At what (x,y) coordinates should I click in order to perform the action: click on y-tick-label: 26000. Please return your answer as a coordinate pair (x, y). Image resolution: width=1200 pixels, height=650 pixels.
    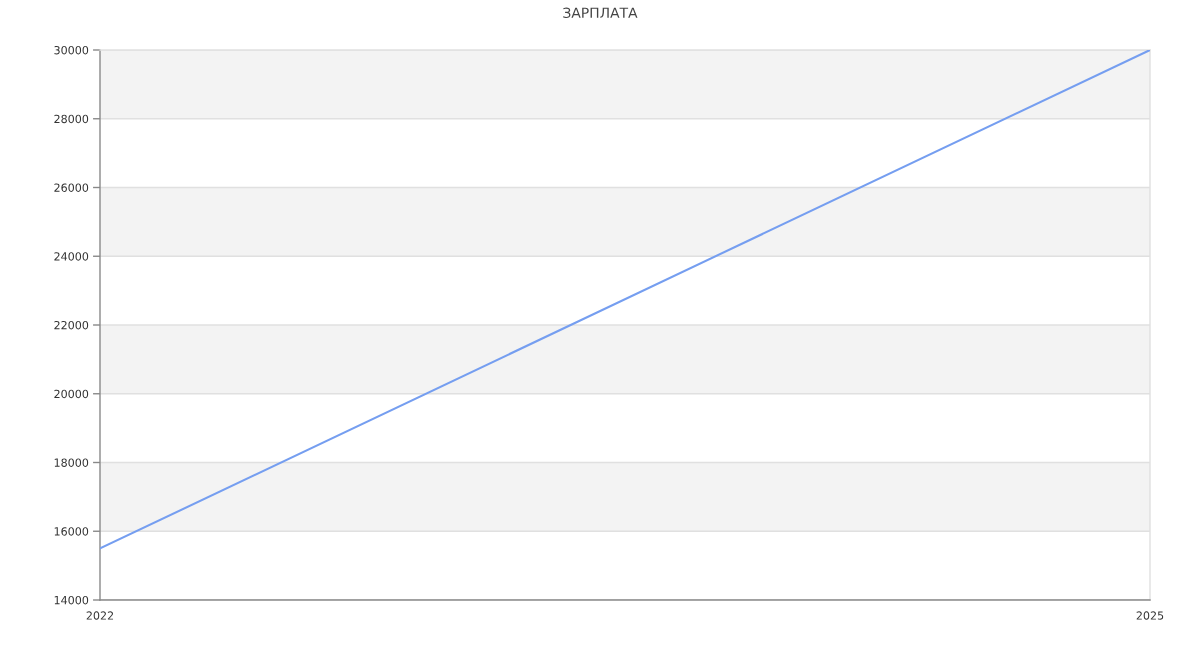
    Looking at the image, I should click on (71, 187).